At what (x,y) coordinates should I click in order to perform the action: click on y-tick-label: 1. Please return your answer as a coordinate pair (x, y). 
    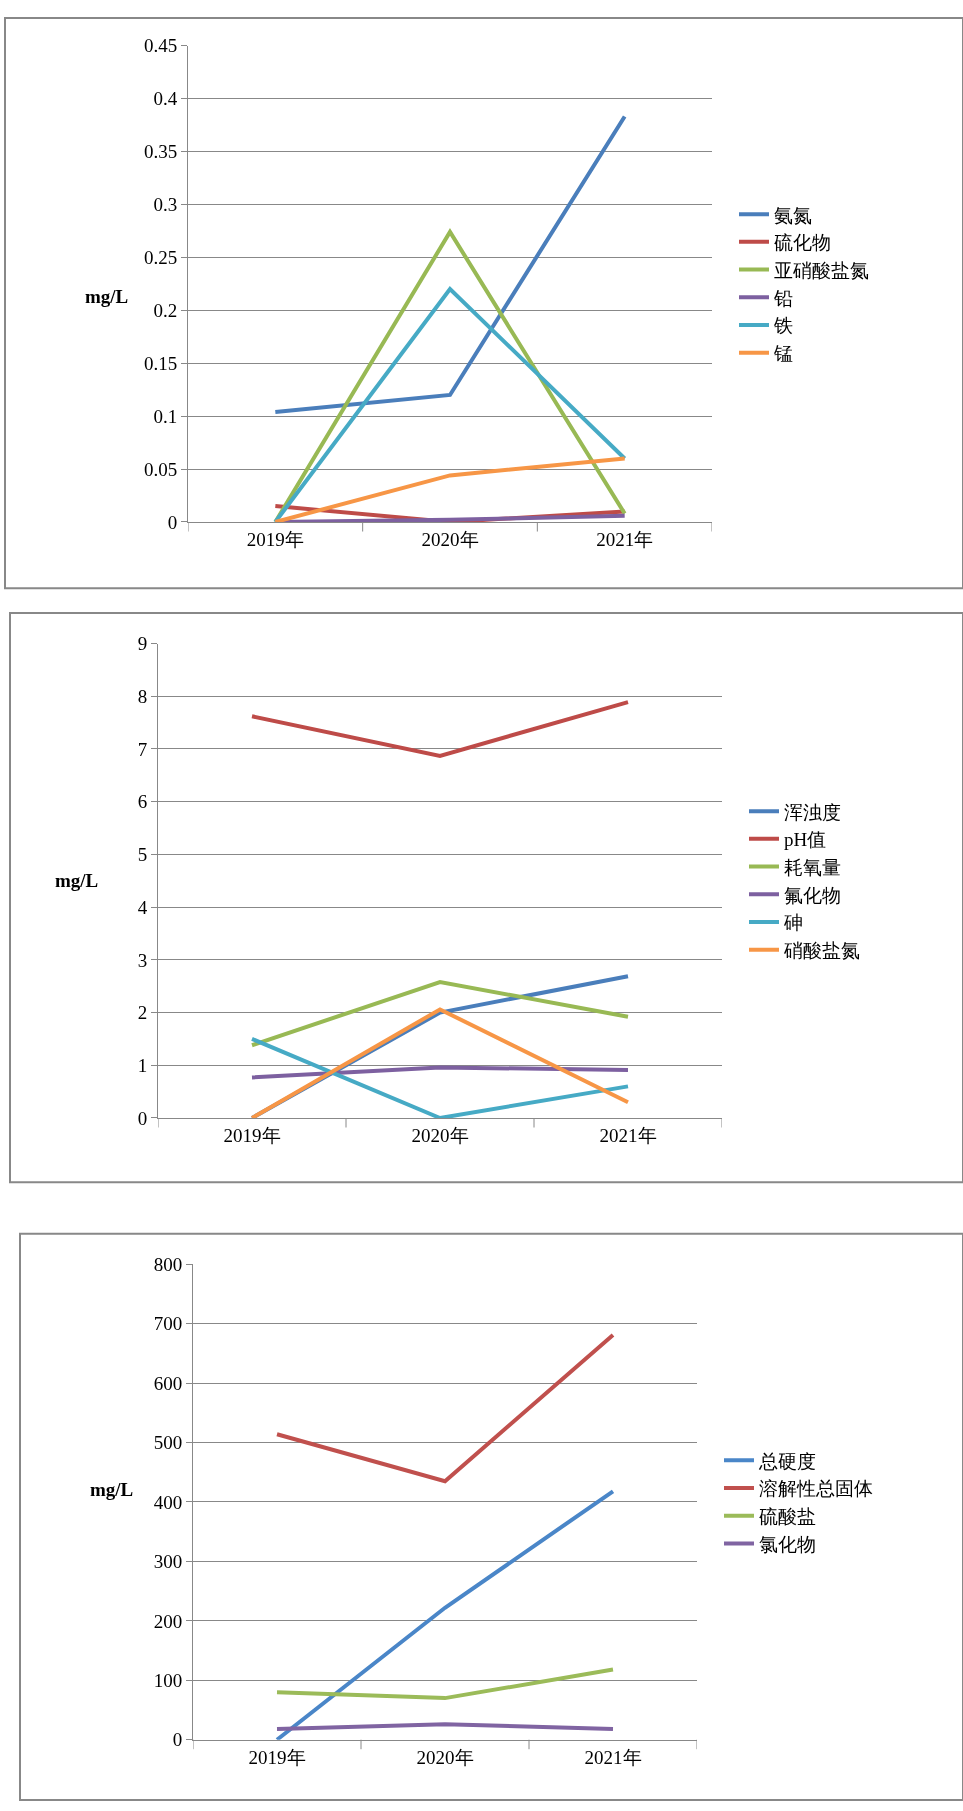
    Looking at the image, I should click on (142, 1065).